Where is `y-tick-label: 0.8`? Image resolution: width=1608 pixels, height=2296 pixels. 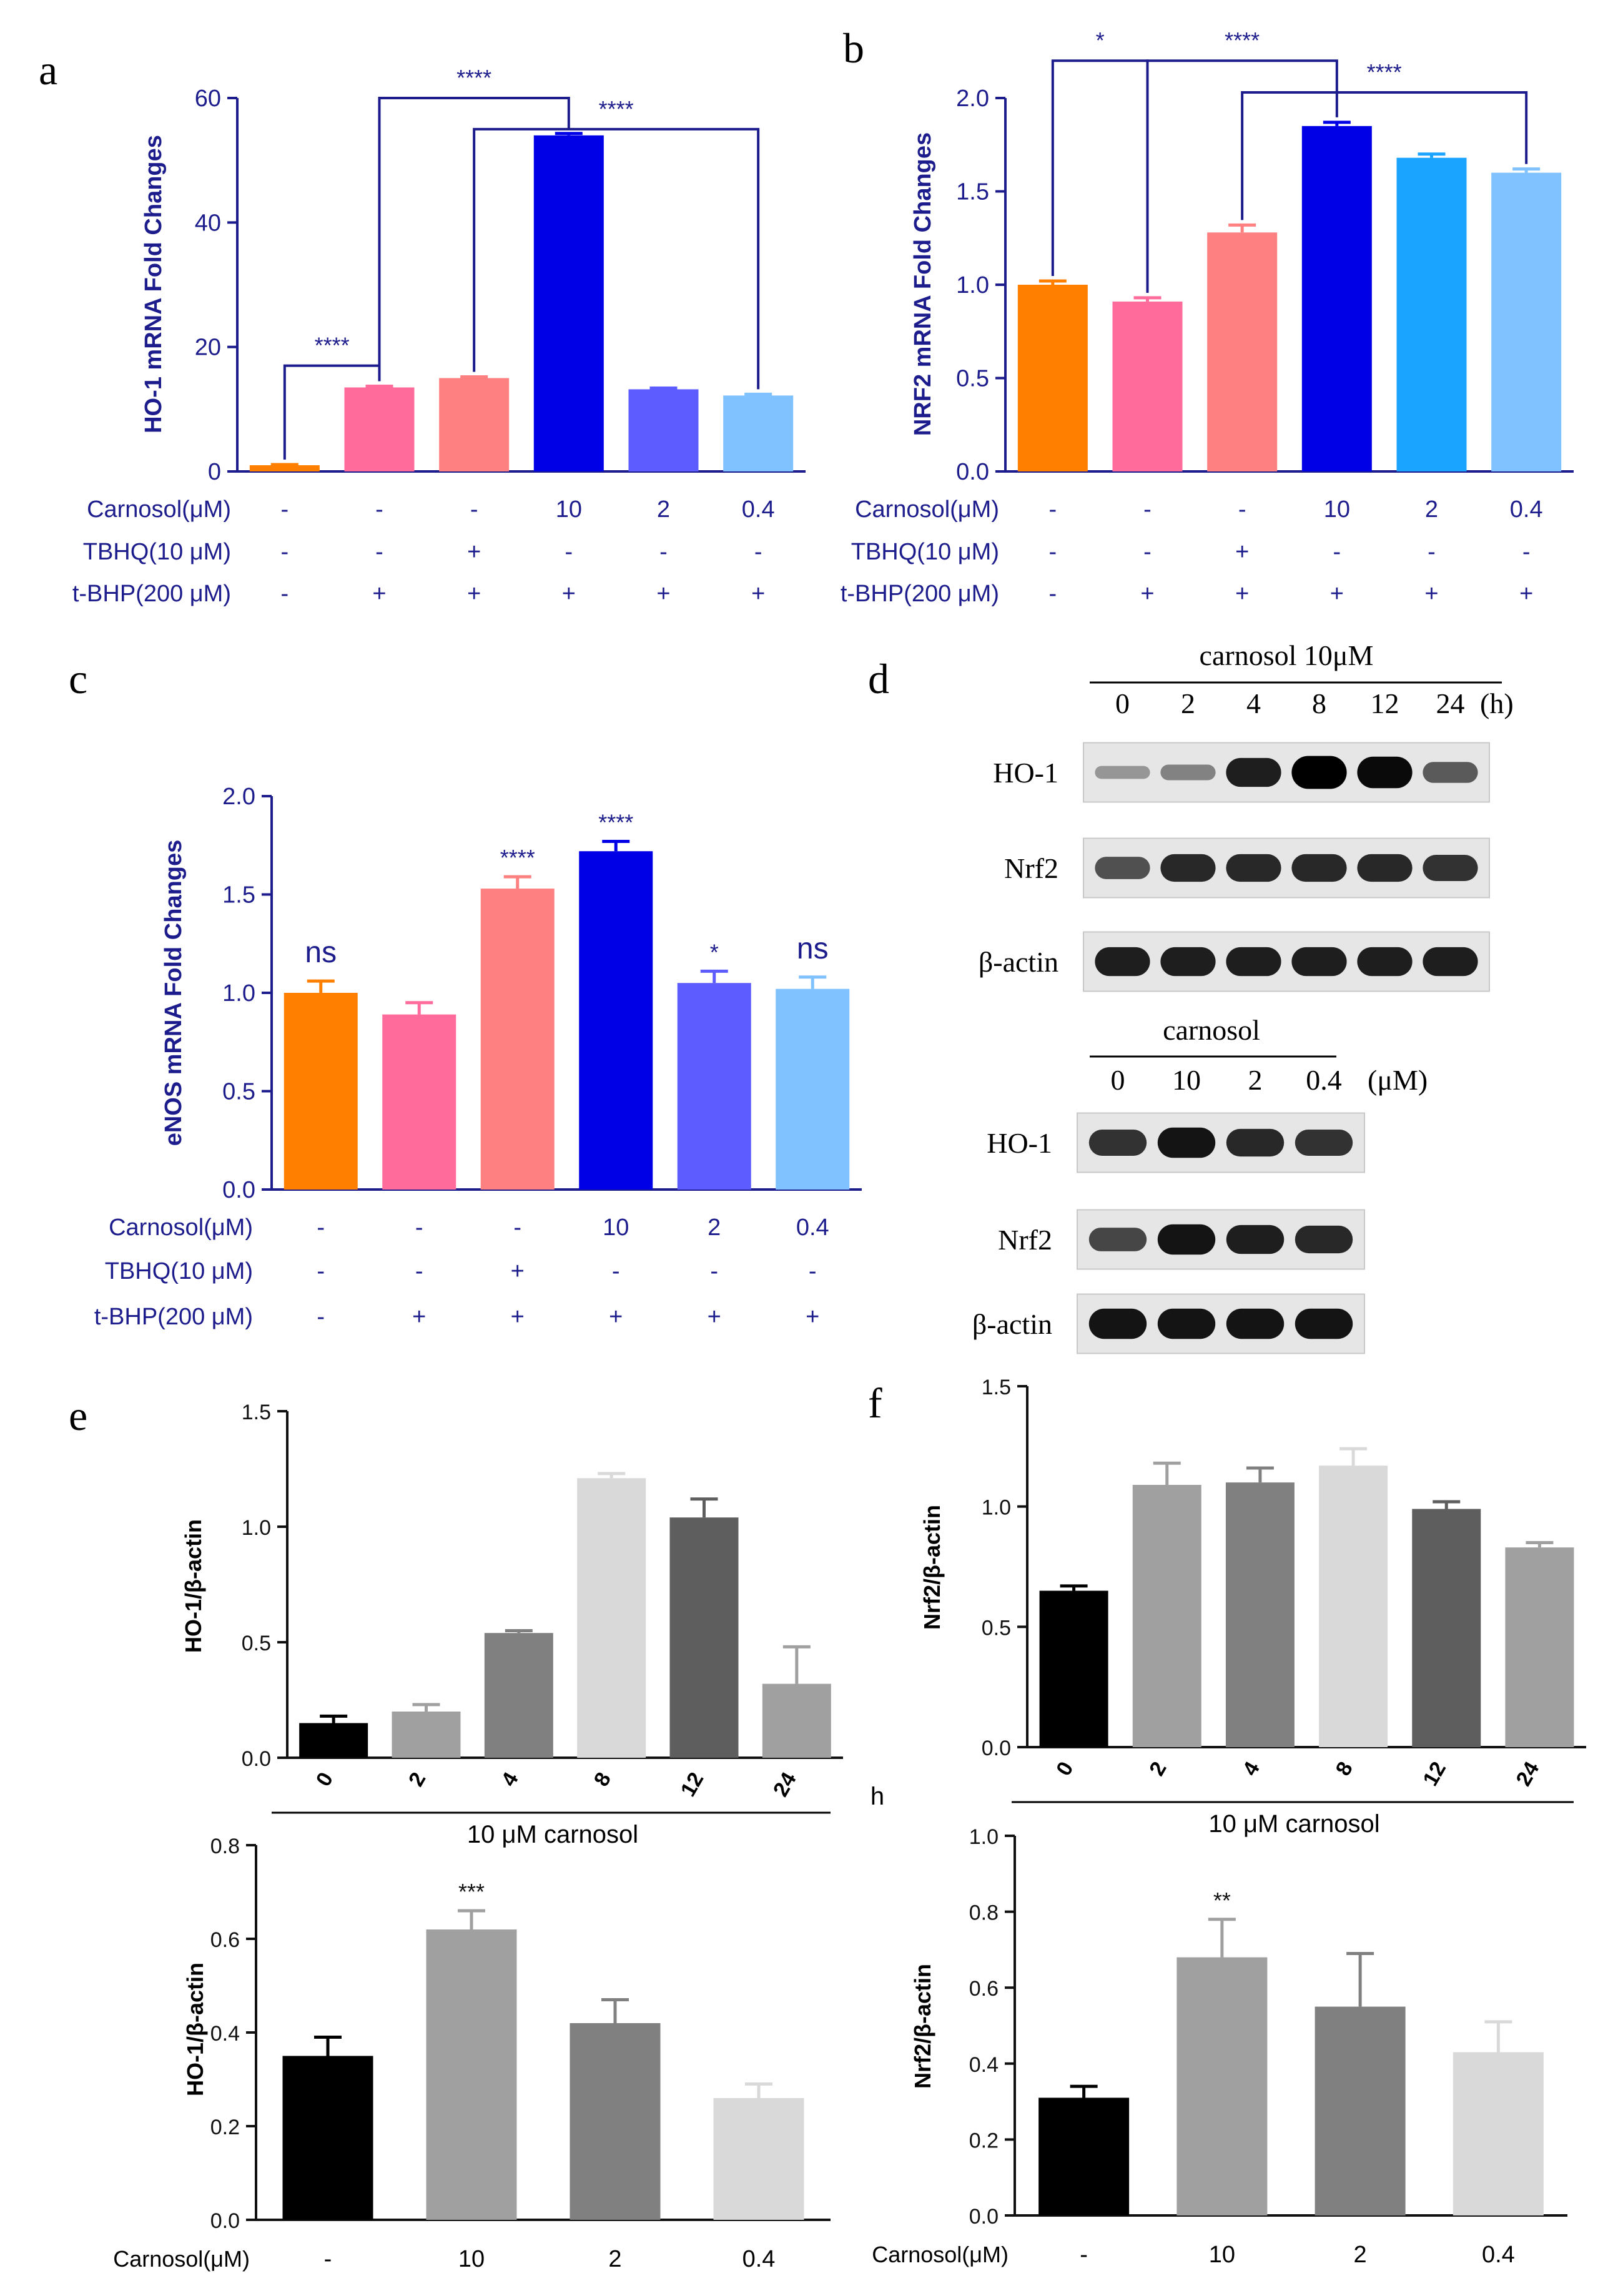
y-tick-label: 0.8 is located at coordinates (984, 1913).